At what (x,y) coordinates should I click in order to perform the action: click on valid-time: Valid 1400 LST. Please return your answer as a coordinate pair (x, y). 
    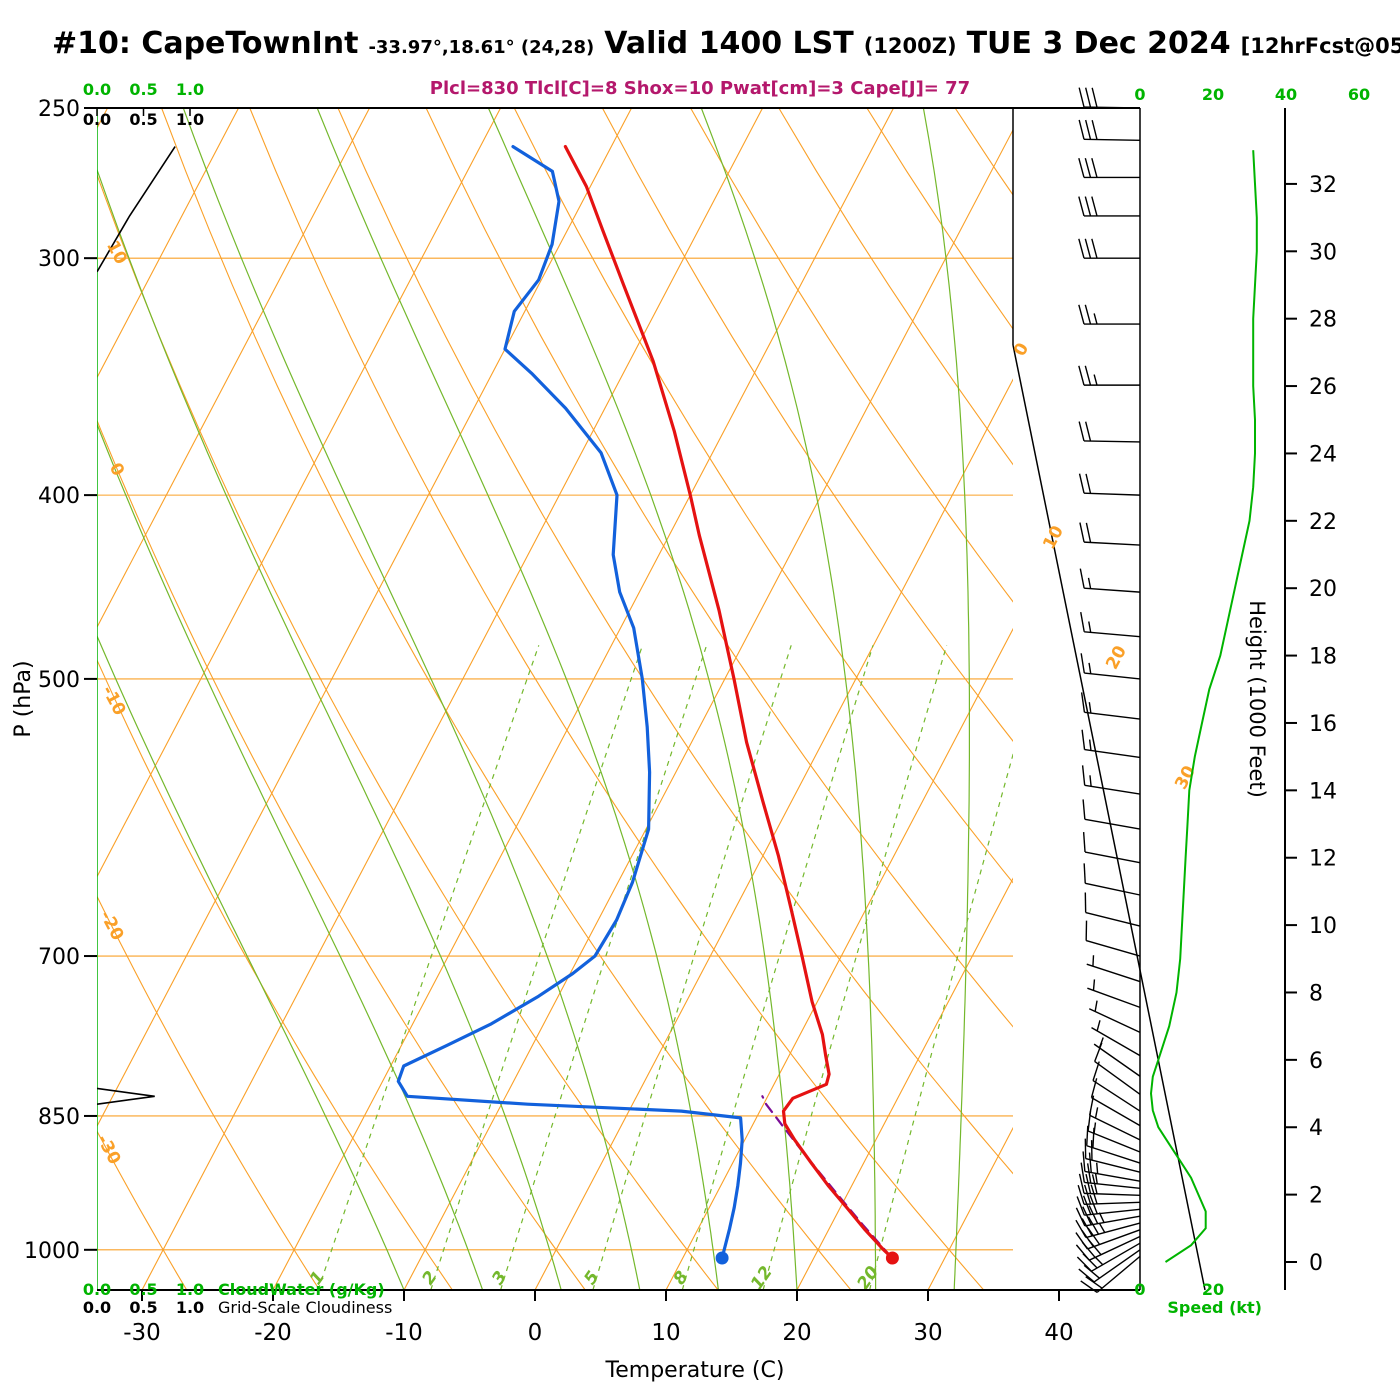
    Looking at the image, I should click on (729, 43).